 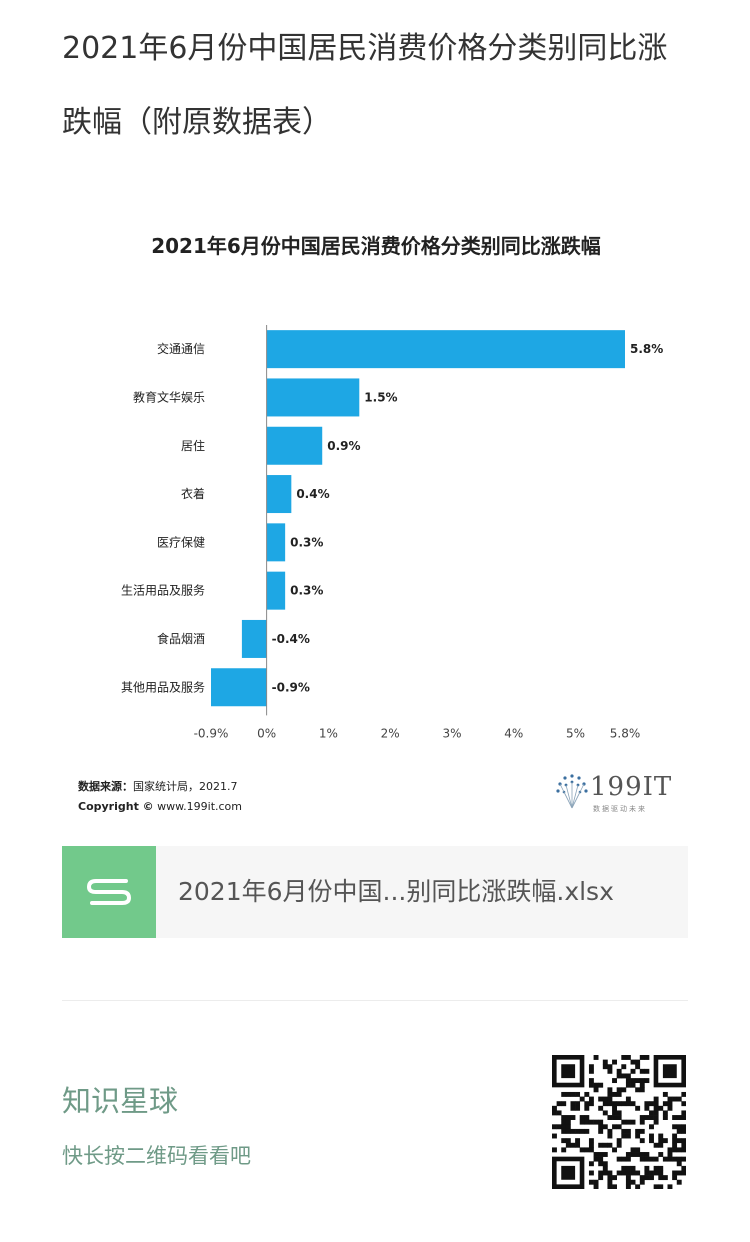 I want to click on attachment-card: 2021年6月份中国...别同比涨跌幅.xlsx, so click(x=375, y=892).